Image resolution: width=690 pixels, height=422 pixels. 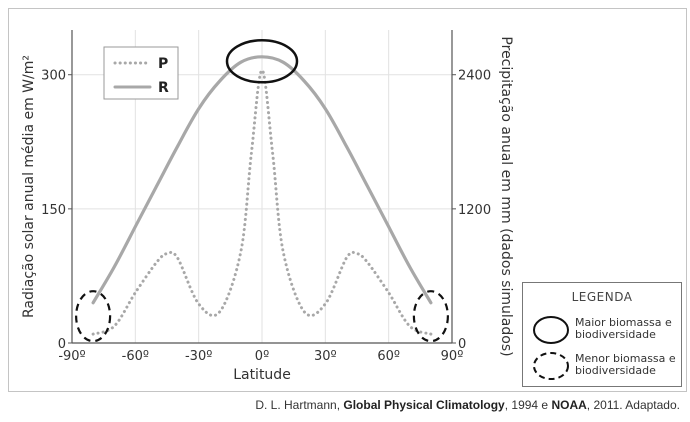 What do you see at coordinates (424, 405) in the screenshot?
I see `credit-book: Global Physical Climatology` at bounding box center [424, 405].